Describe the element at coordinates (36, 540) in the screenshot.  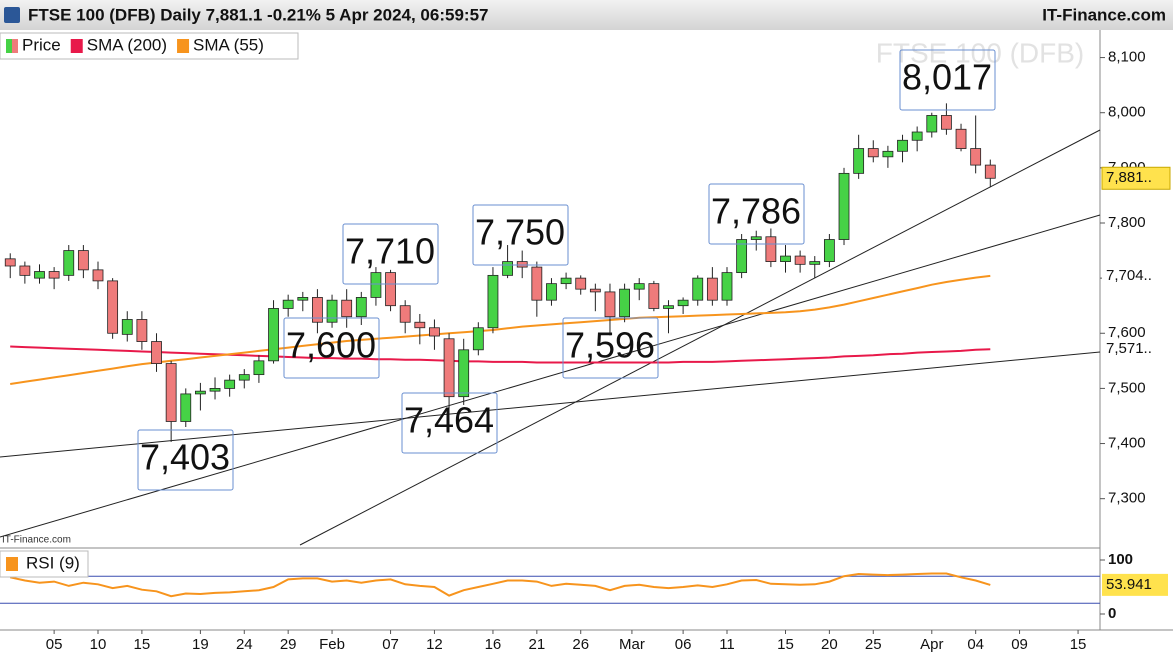
I see `credit: IT-Finance.com` at that location.